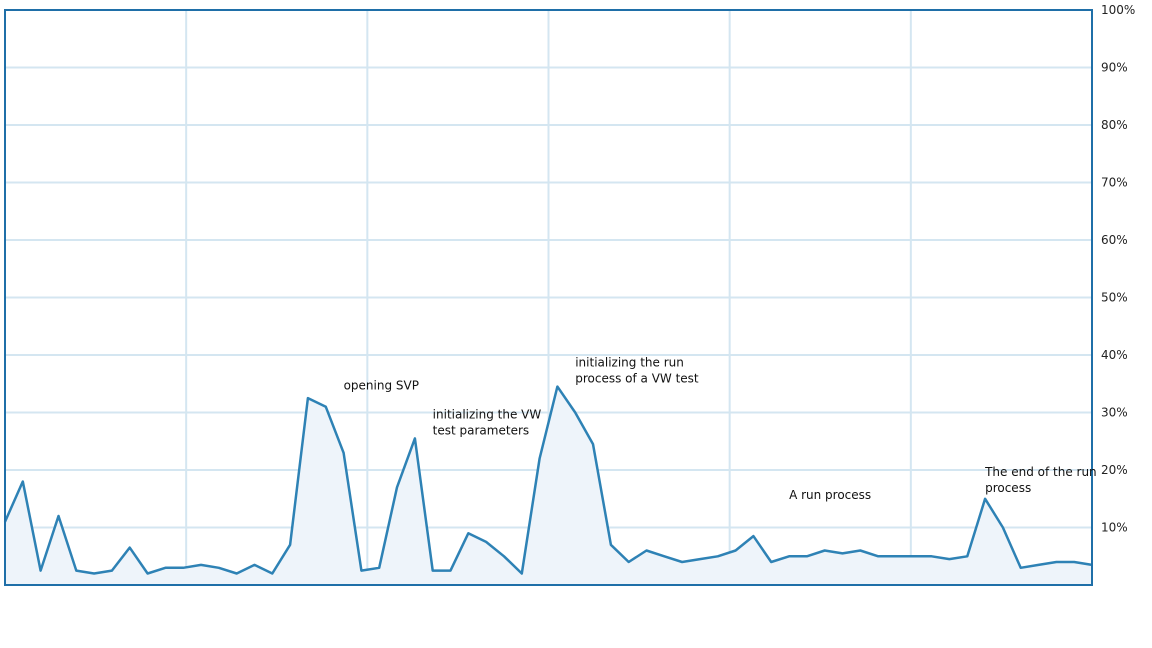  I want to click on annotation: initializing the run process of a VW test, so click(637, 371).